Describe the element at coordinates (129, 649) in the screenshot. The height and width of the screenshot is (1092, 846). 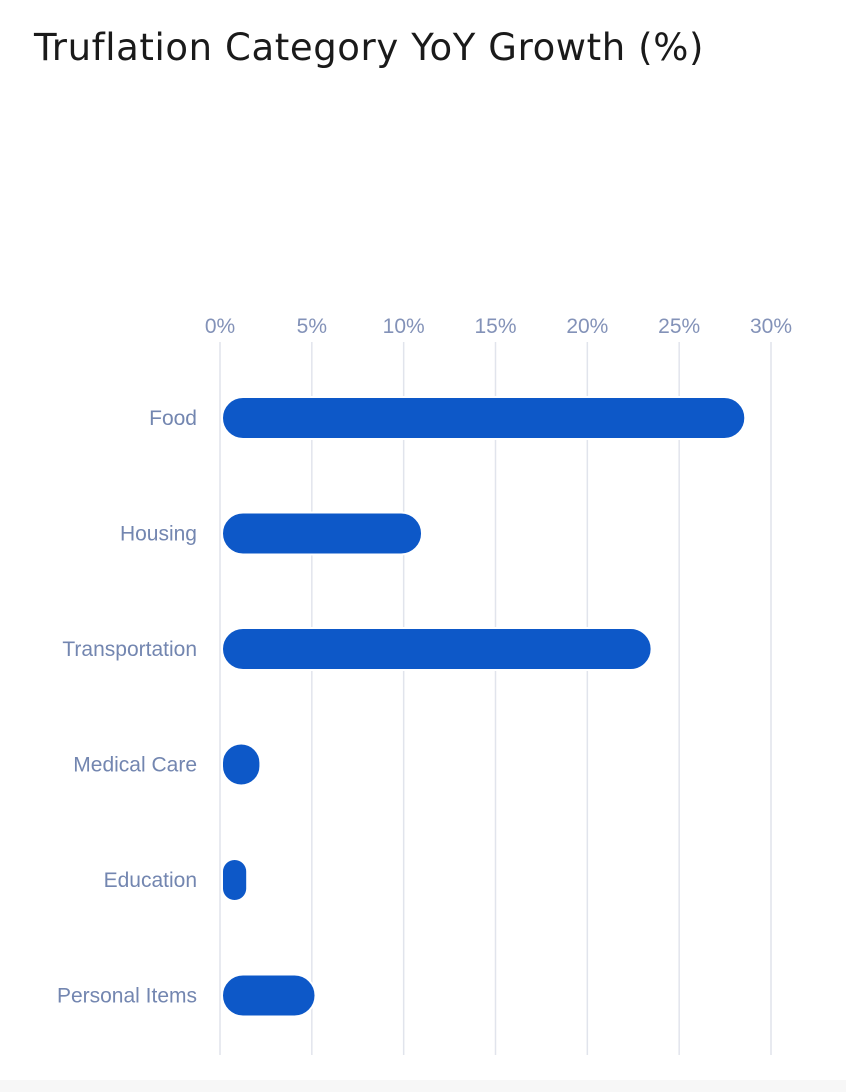
I see `category-label: Transportation` at that location.